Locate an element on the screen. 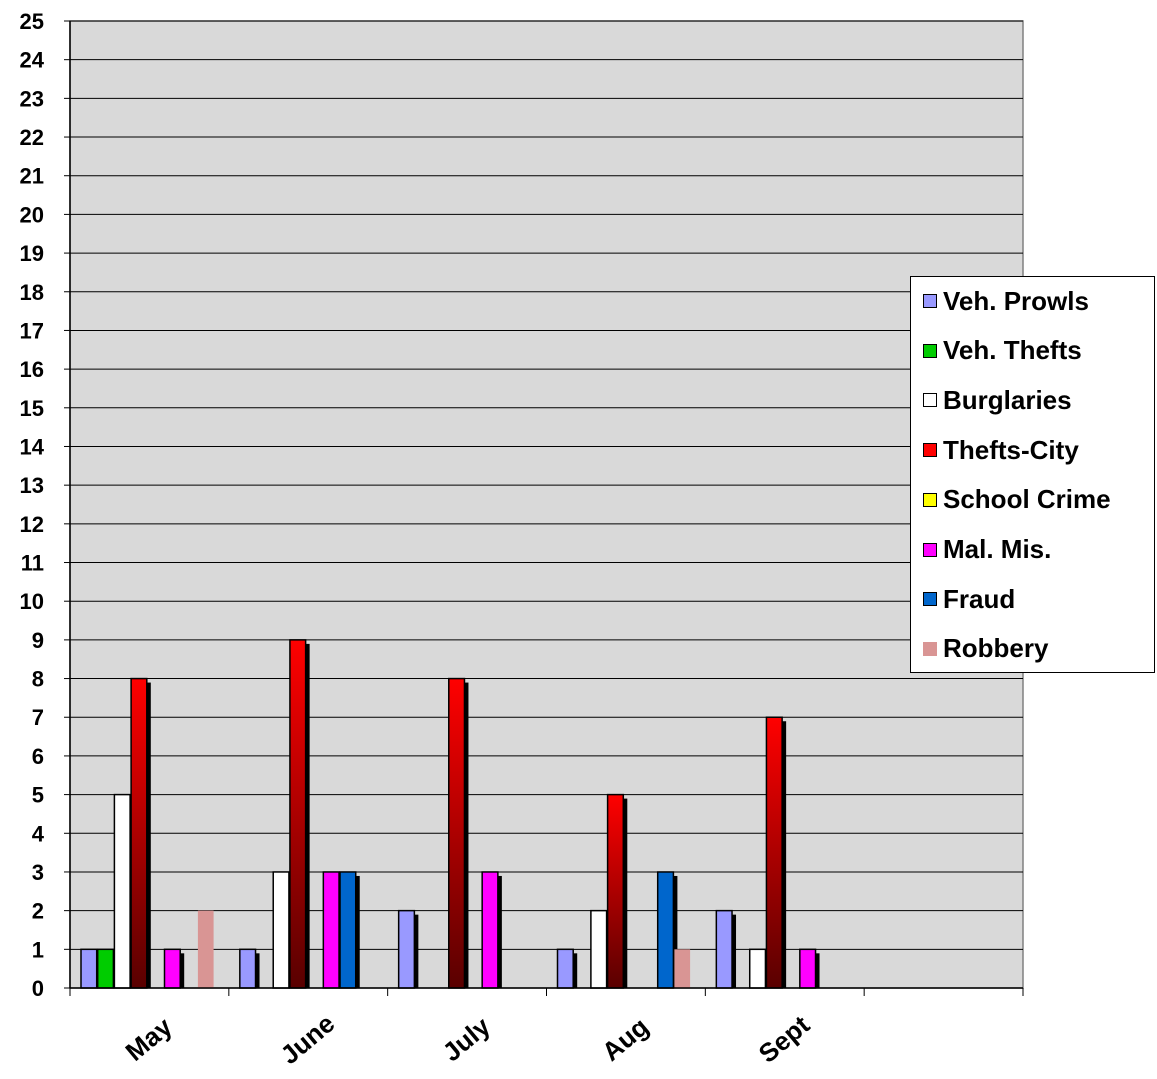  legend-item: School Crime is located at coordinates (1017, 499).